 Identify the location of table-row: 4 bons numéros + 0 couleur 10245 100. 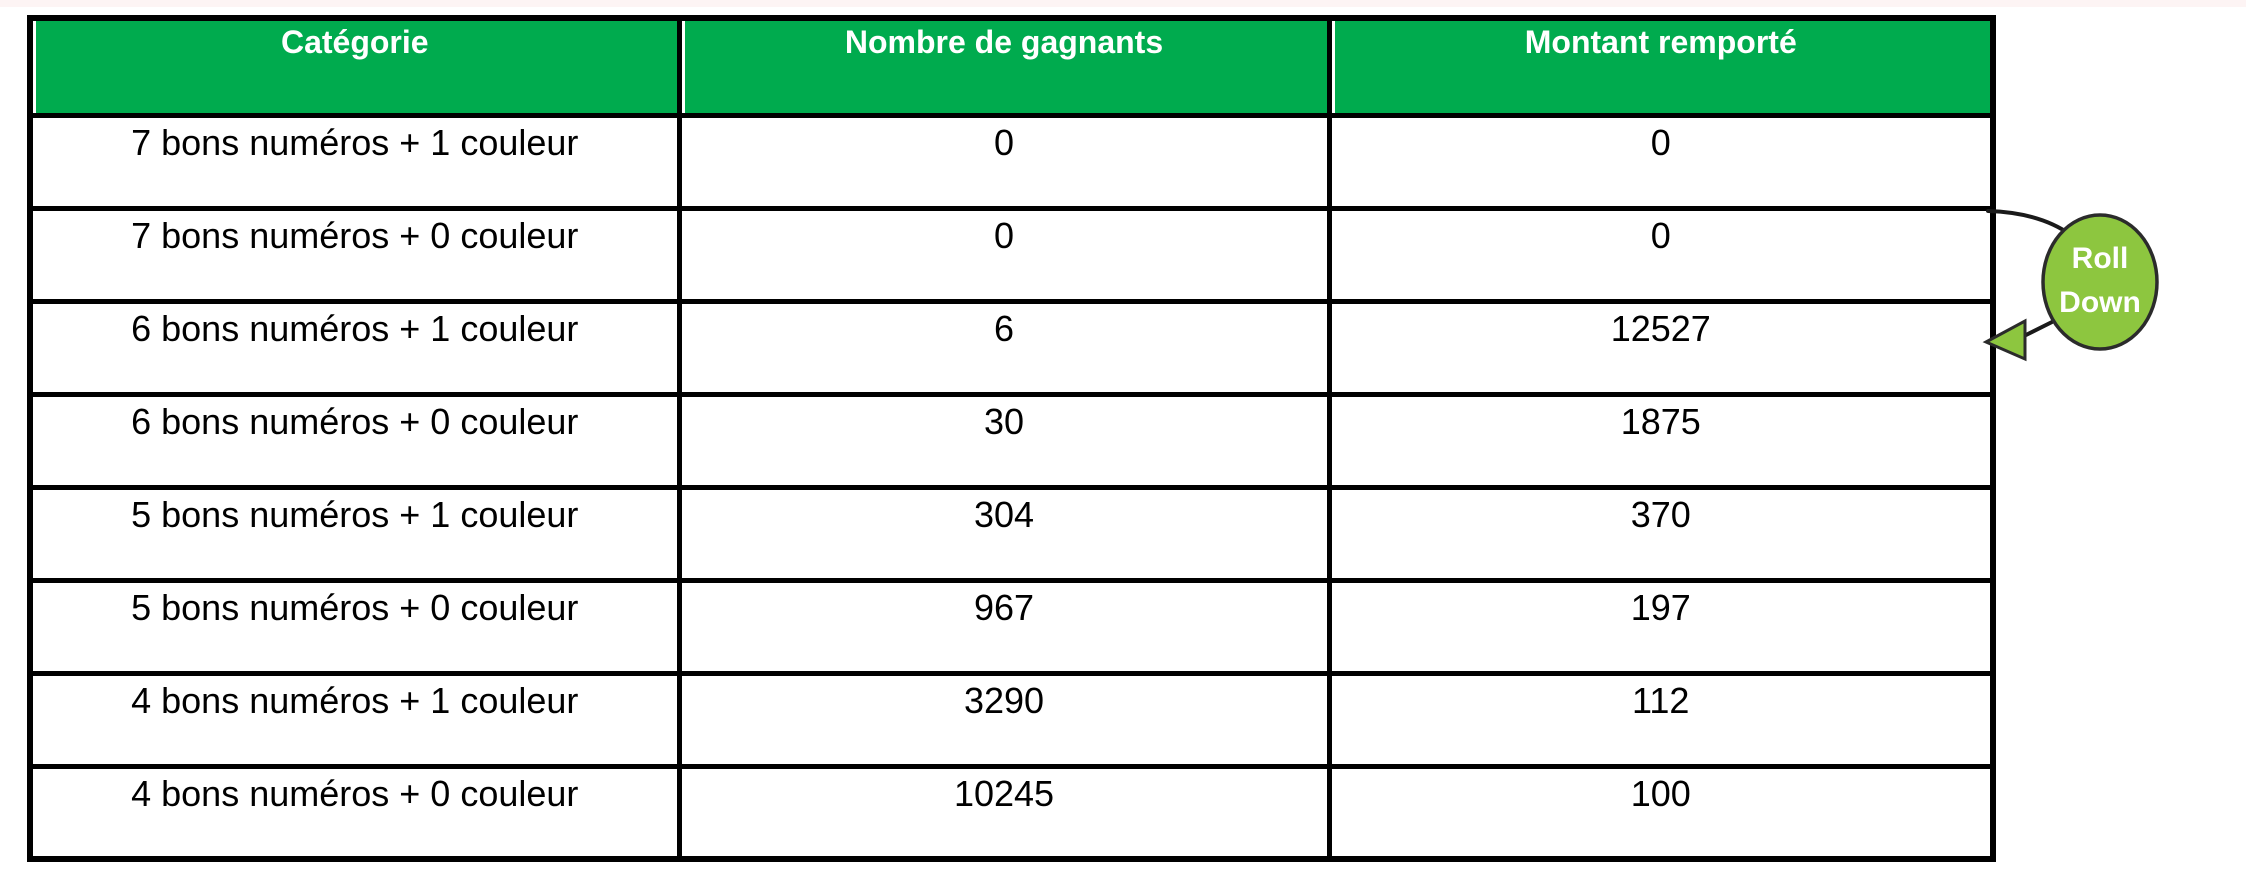
(1011, 812).